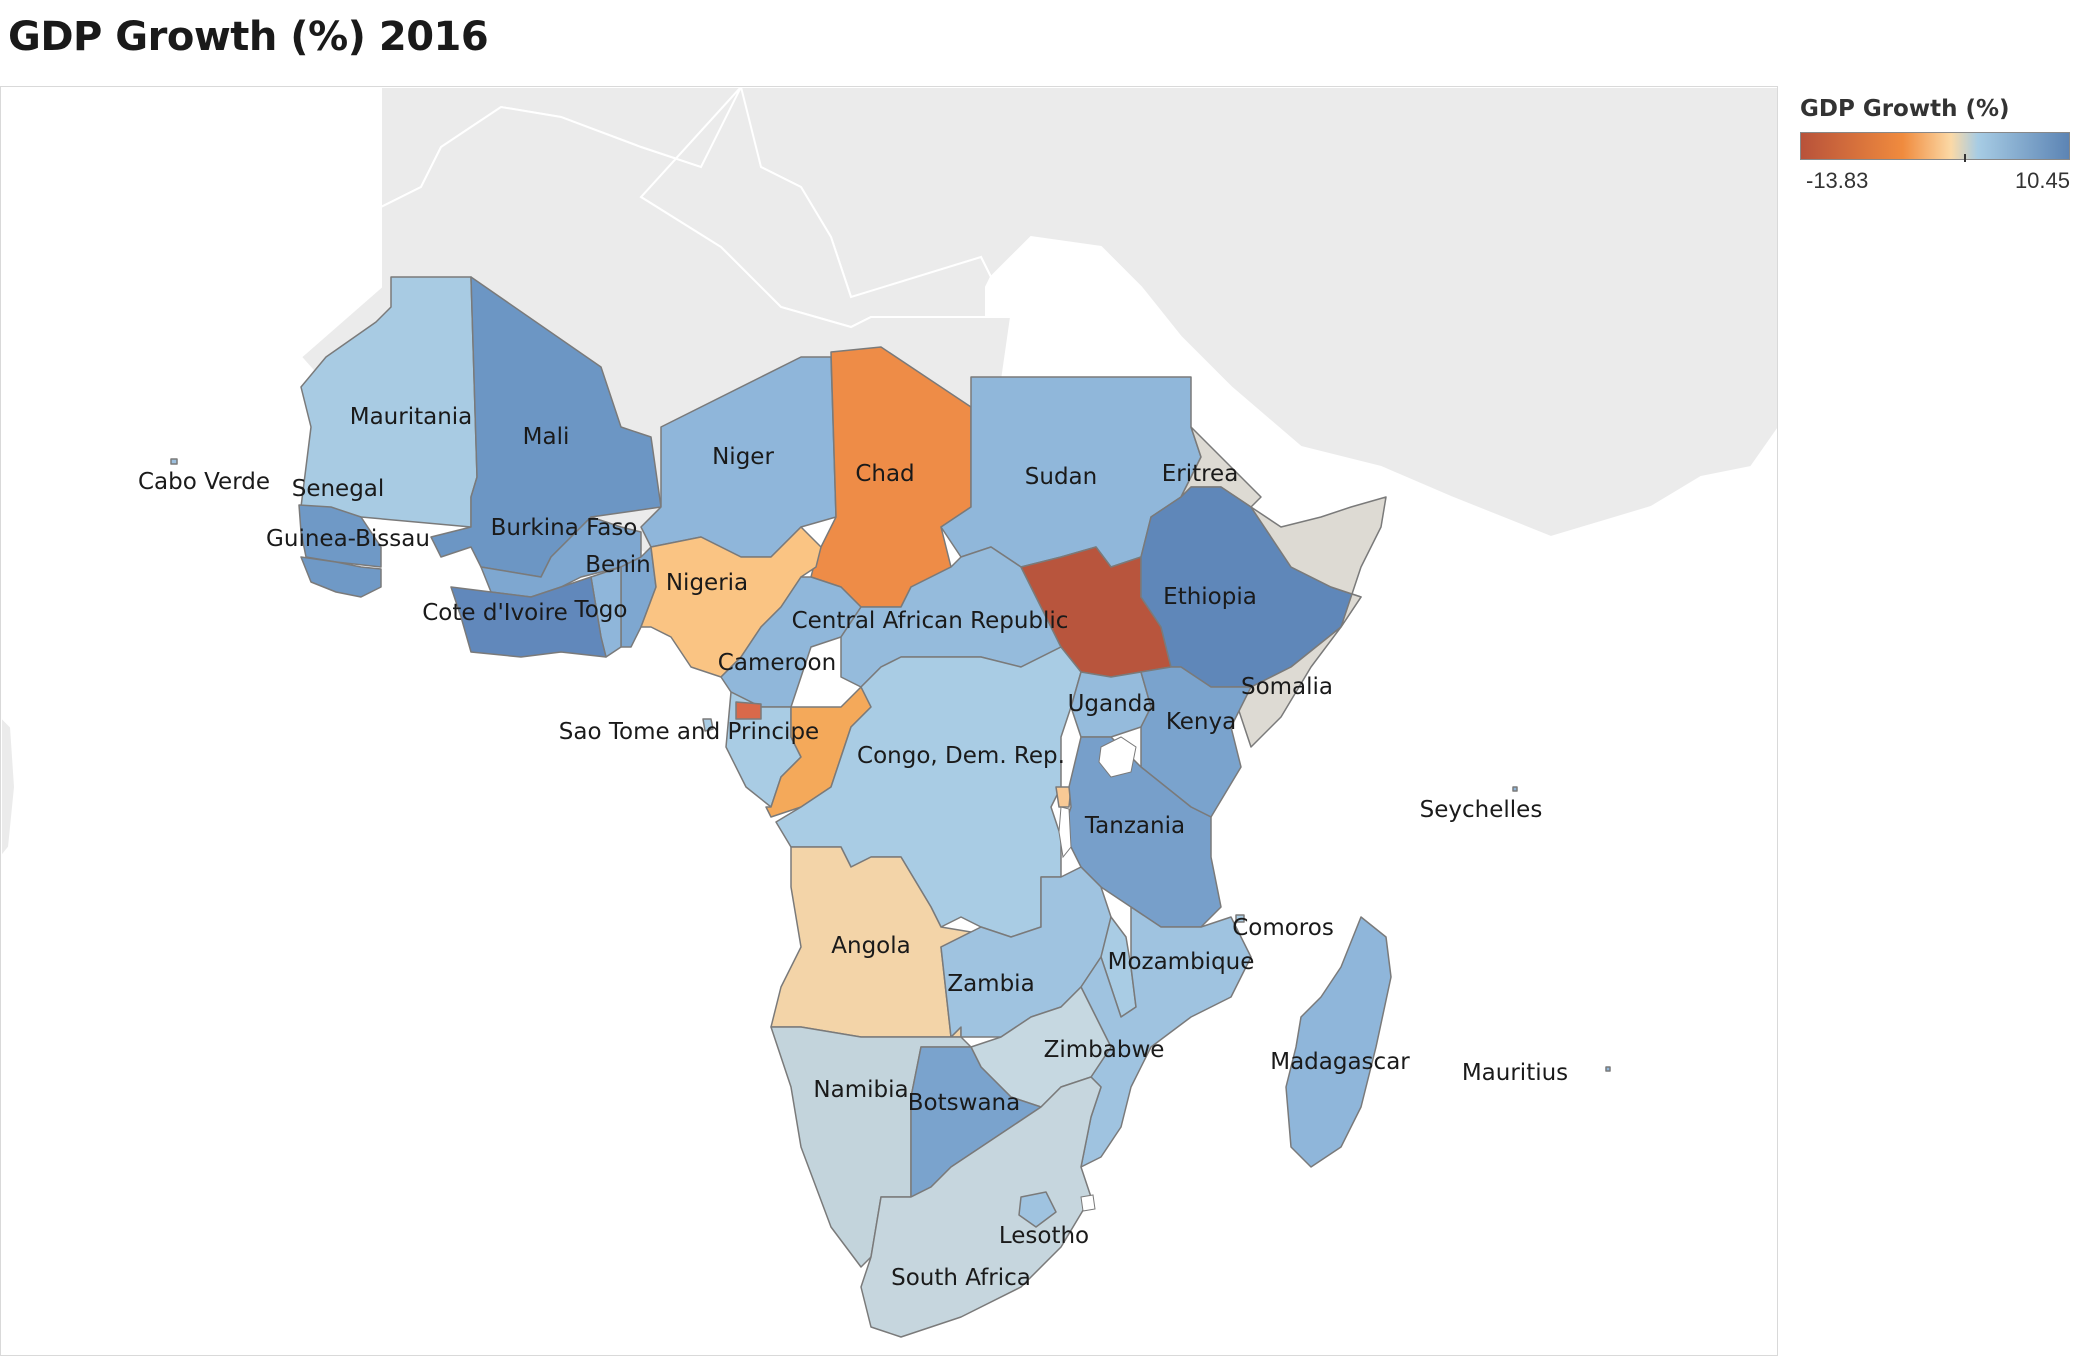  Describe the element at coordinates (1112, 704) in the screenshot. I see `label-uganda: Uganda` at that location.